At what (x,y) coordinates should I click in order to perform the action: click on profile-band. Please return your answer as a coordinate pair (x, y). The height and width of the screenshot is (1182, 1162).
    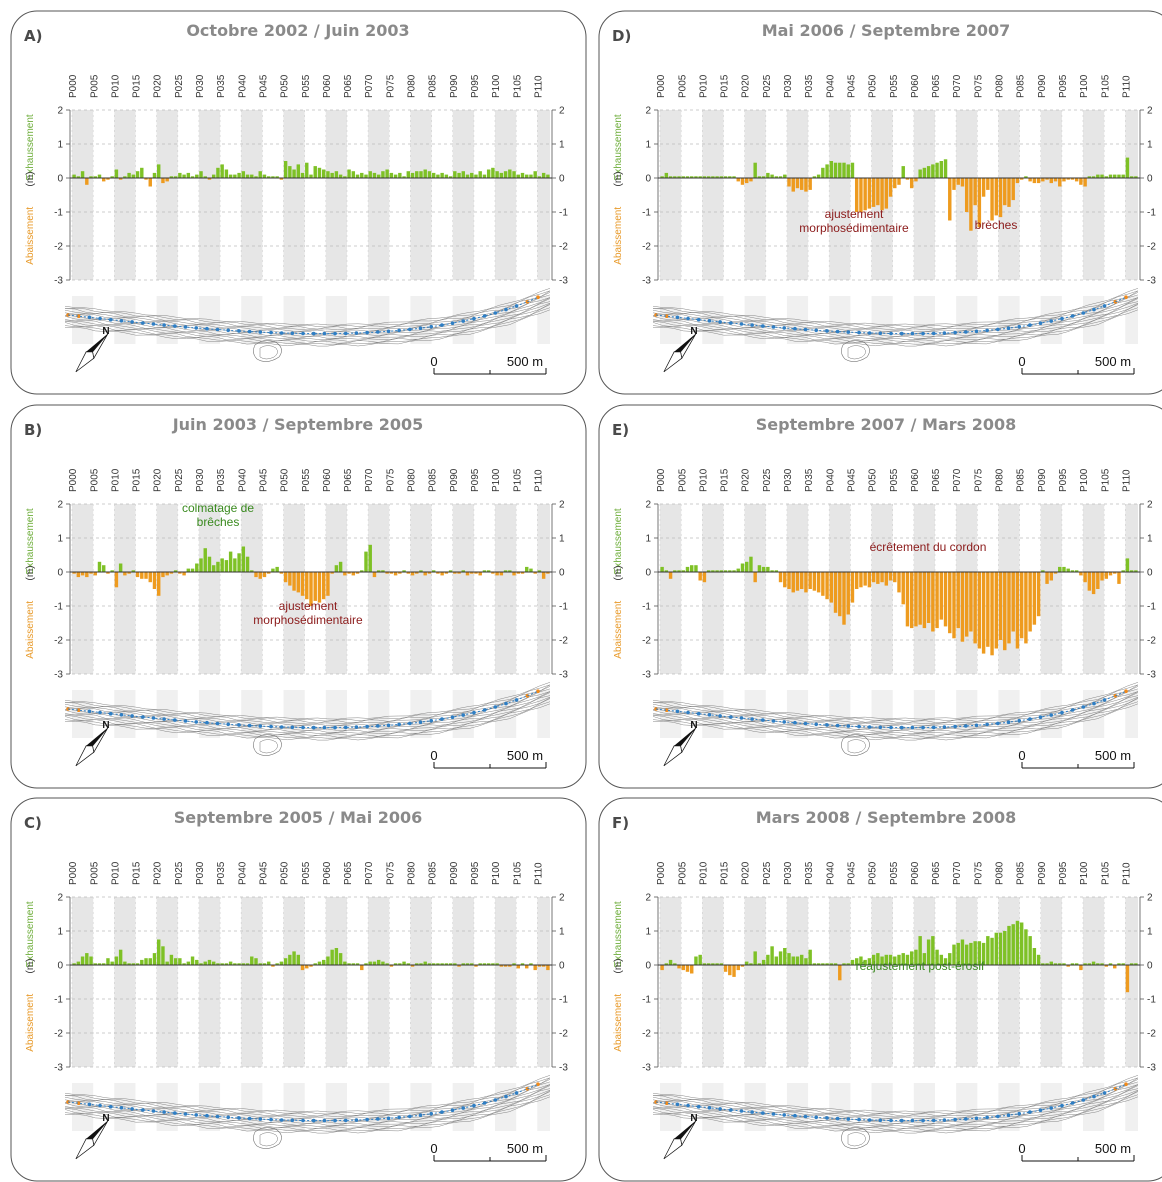
    Looking at the image, I should click on (125, 982).